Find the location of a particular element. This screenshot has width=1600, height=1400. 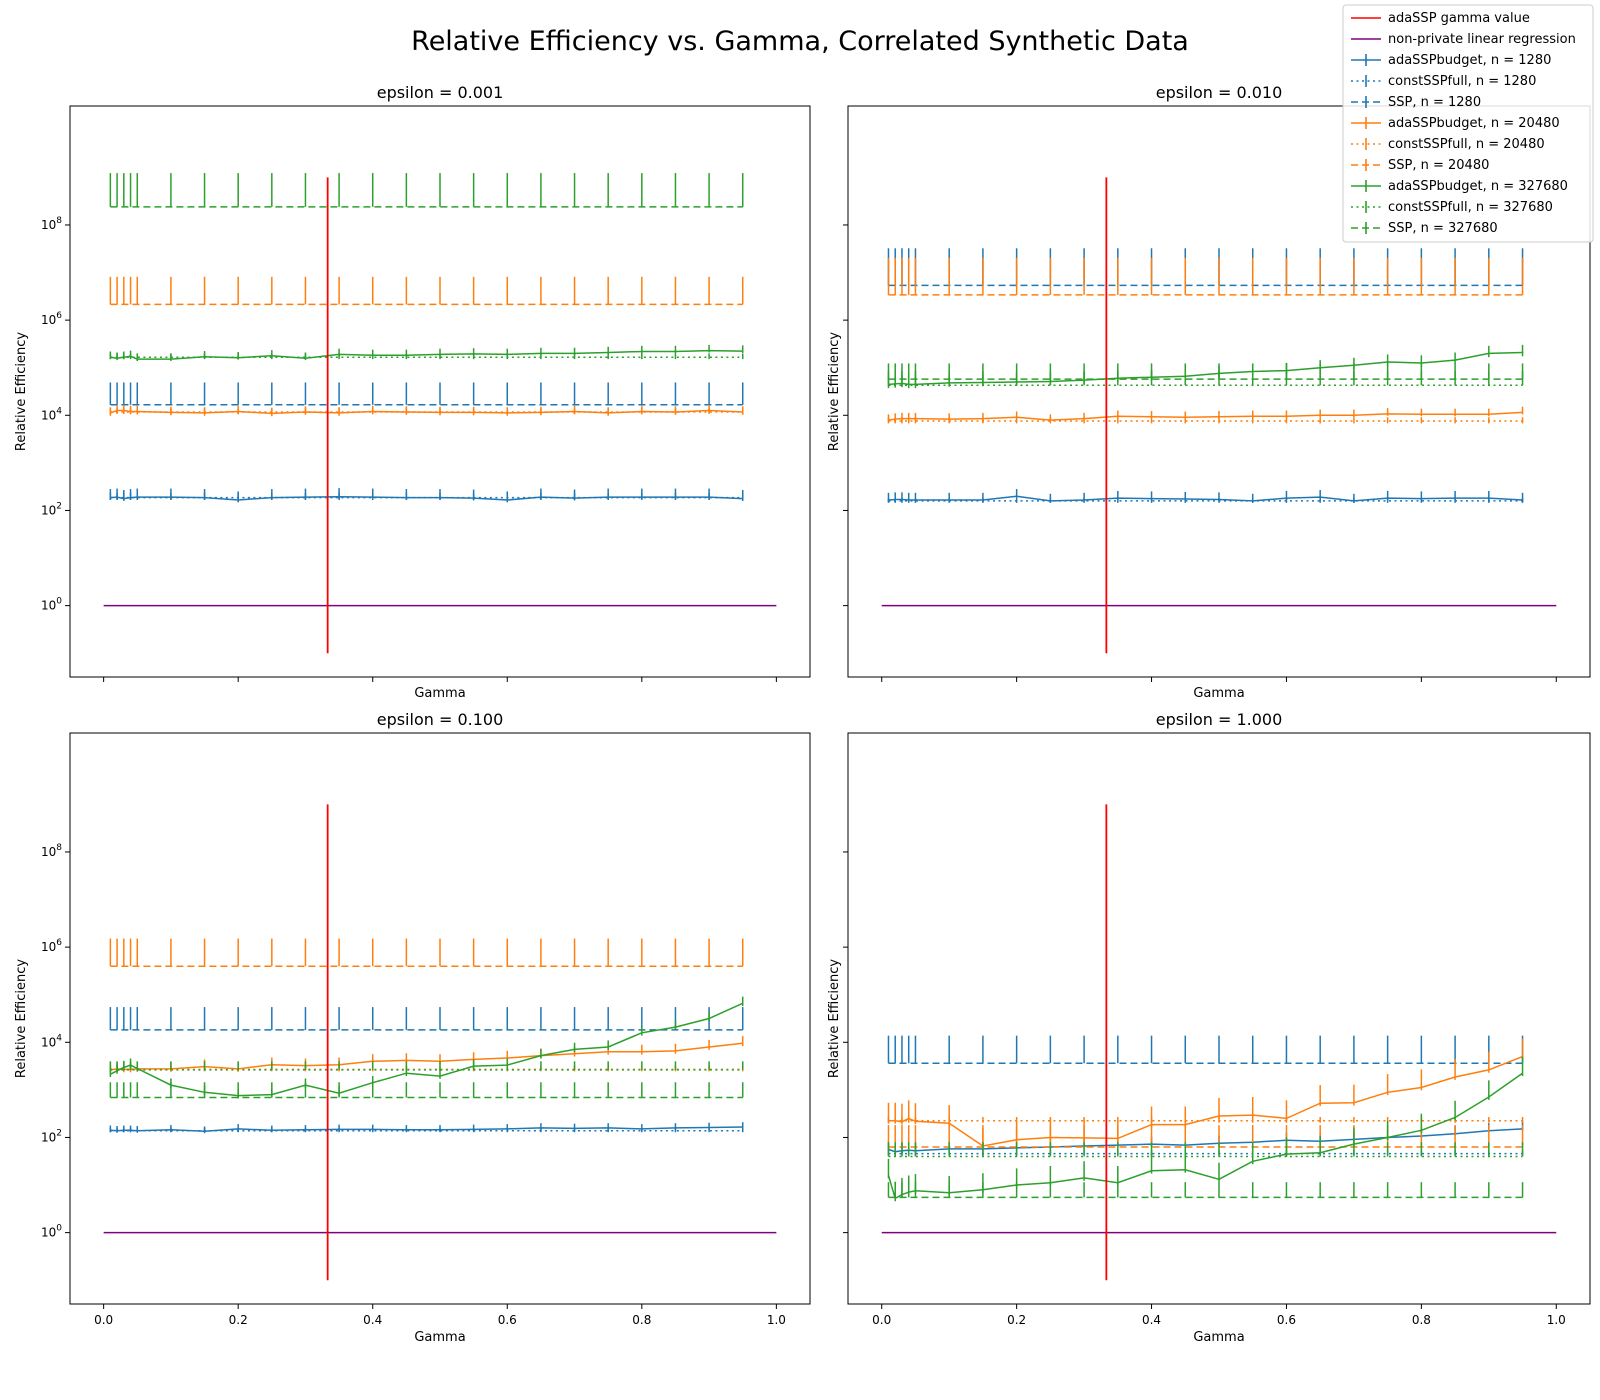

legend-label: non-private linear regression is located at coordinates (1482, 39).